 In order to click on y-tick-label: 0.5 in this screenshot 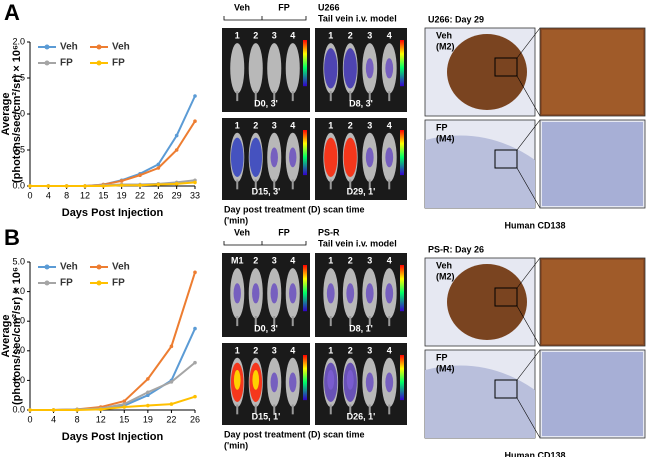, I will do `click(18, 149)`.